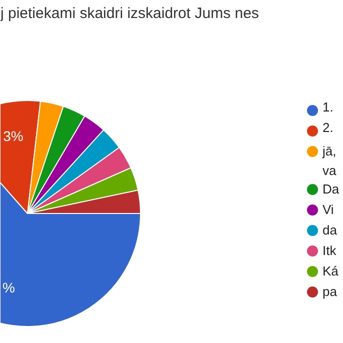  What do you see at coordinates (329, 250) in the screenshot?
I see `legend-label: Itk` at bounding box center [329, 250].